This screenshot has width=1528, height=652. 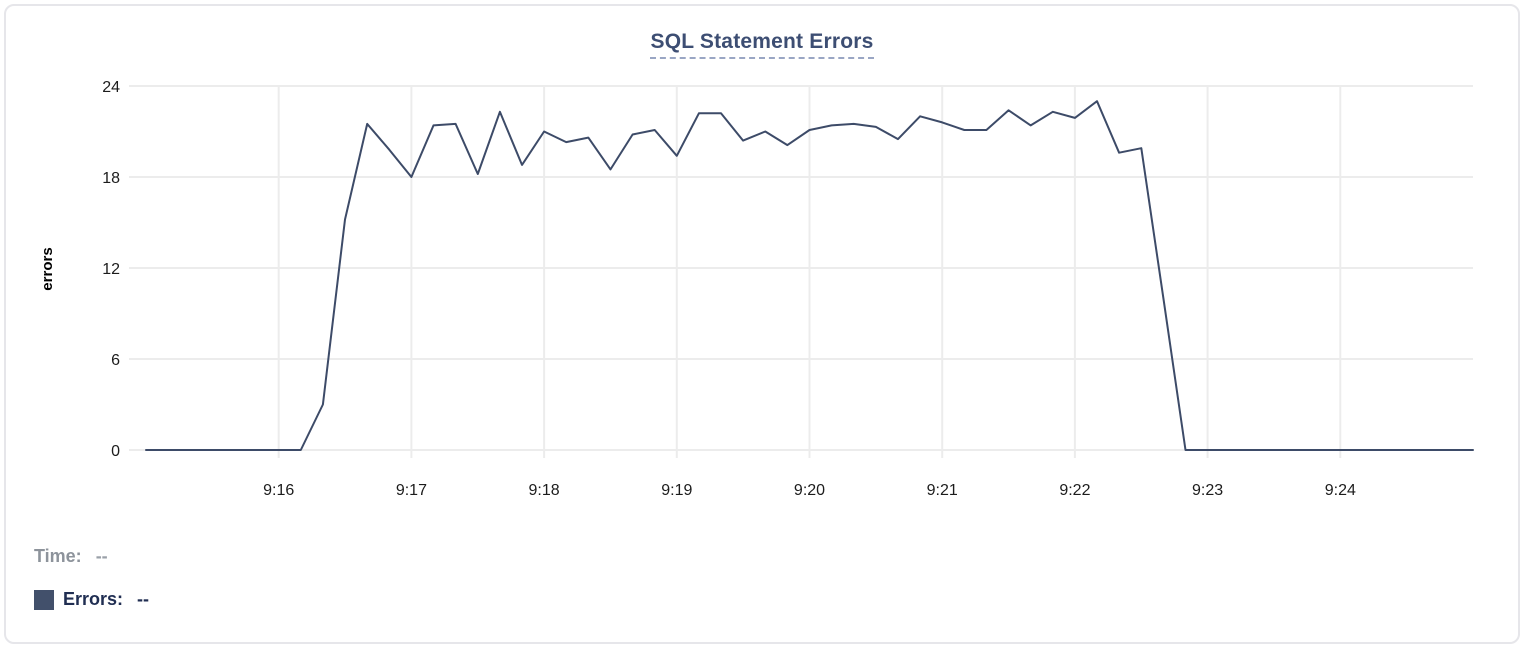 I want to click on hover-readout-errors: Errors: --, so click(x=91, y=599).